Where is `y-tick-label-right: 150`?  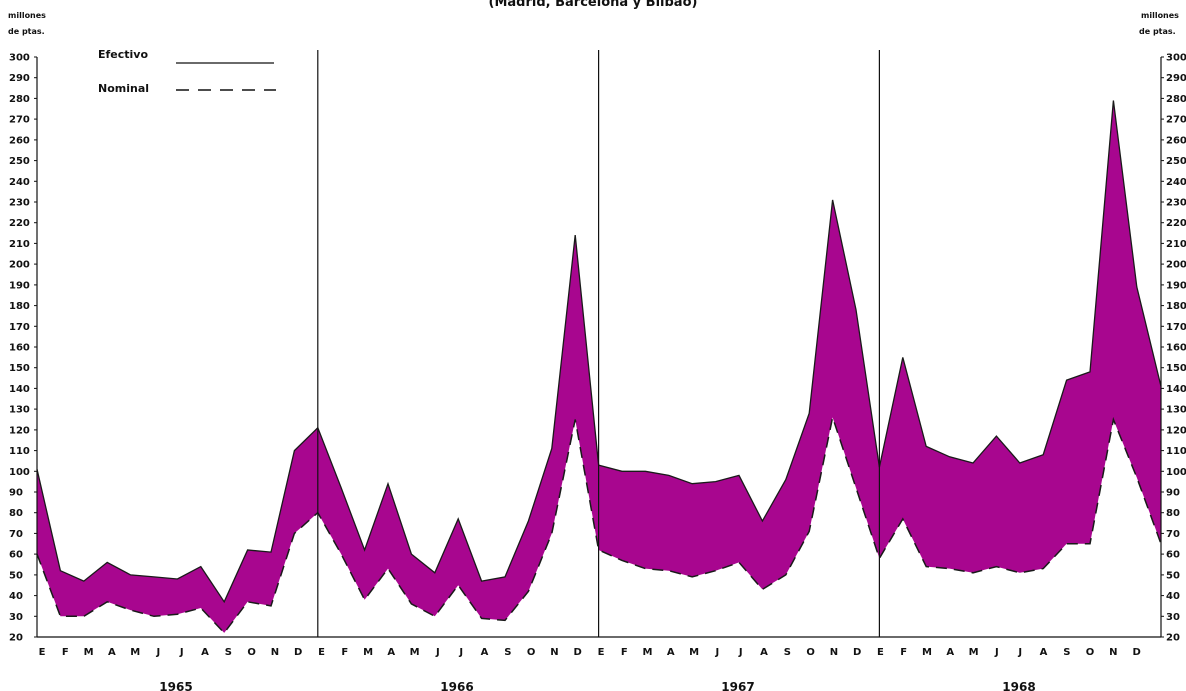
y-tick-label-right: 150 is located at coordinates (1176, 368).